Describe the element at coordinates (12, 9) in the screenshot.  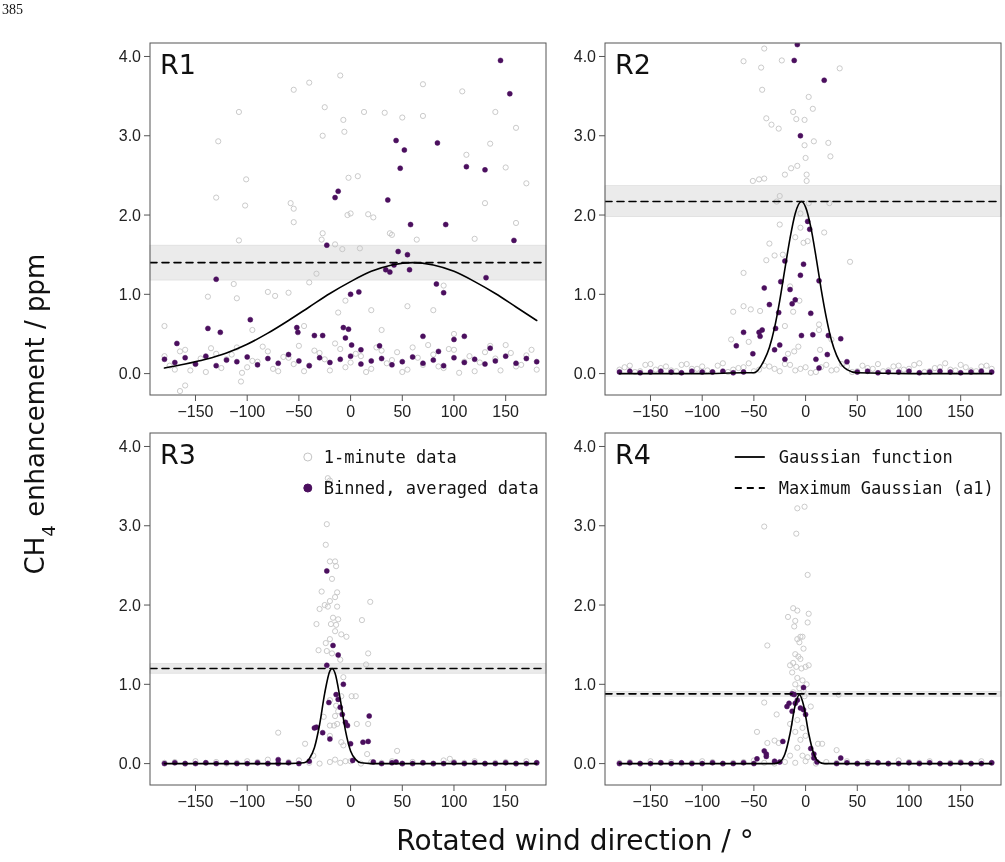
I see `text: 385` at that location.